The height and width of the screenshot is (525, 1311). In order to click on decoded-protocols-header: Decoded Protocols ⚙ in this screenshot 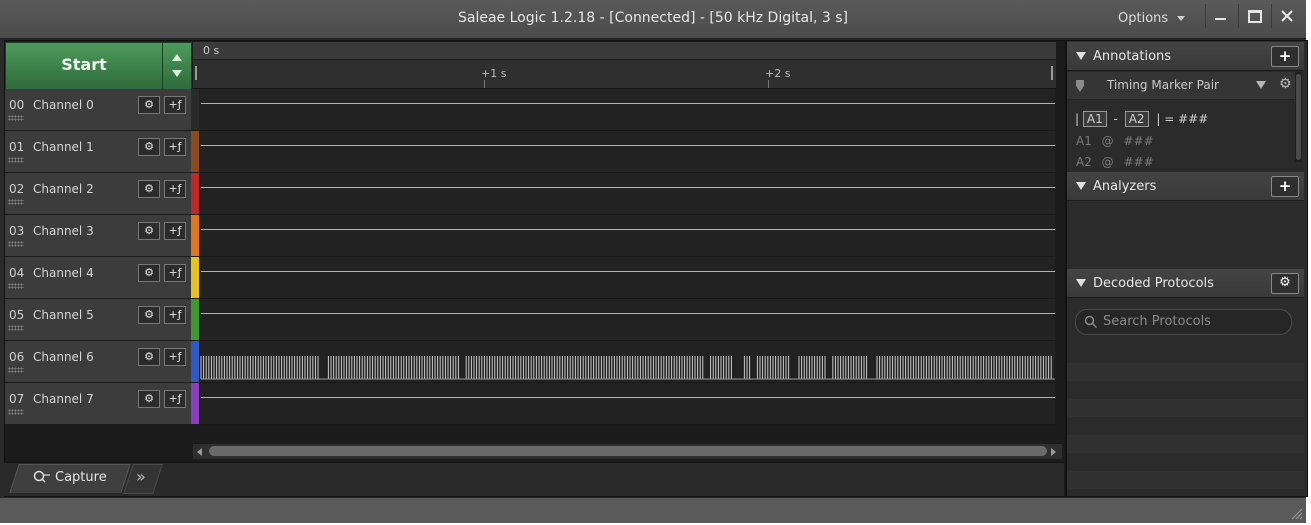, I will do `click(1185, 283)`.